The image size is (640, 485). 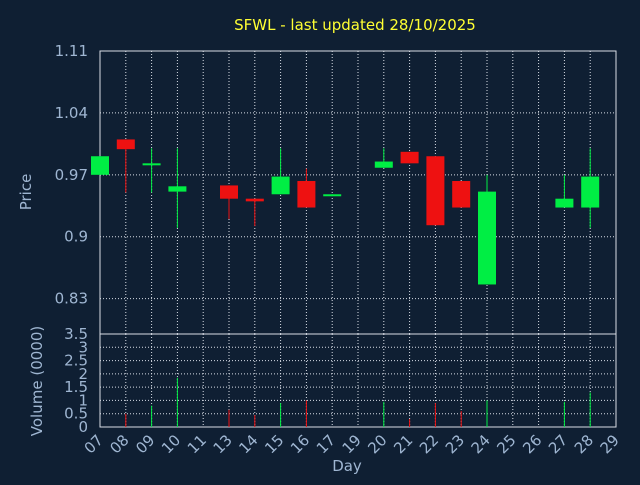 I want to click on x-tick-label: 09, so click(x=145, y=444).